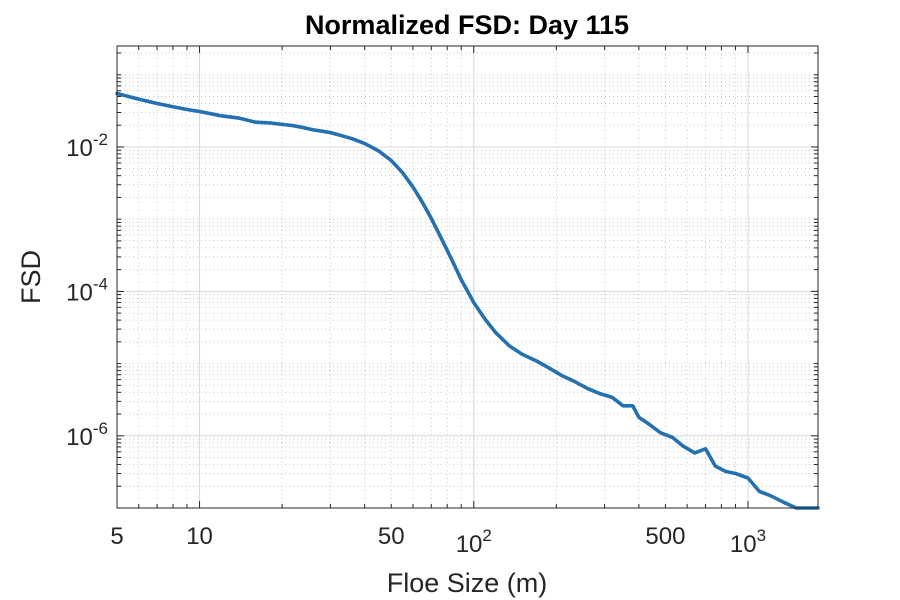  I want to click on y-tick-label: 10⁻⁴, so click(87, 290).